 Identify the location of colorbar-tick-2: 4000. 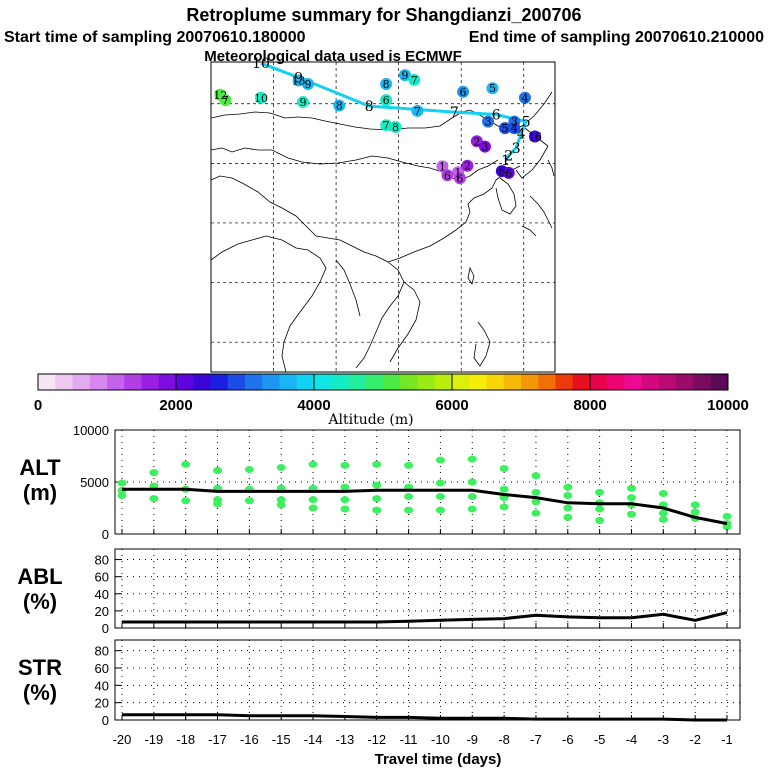
(313, 405).